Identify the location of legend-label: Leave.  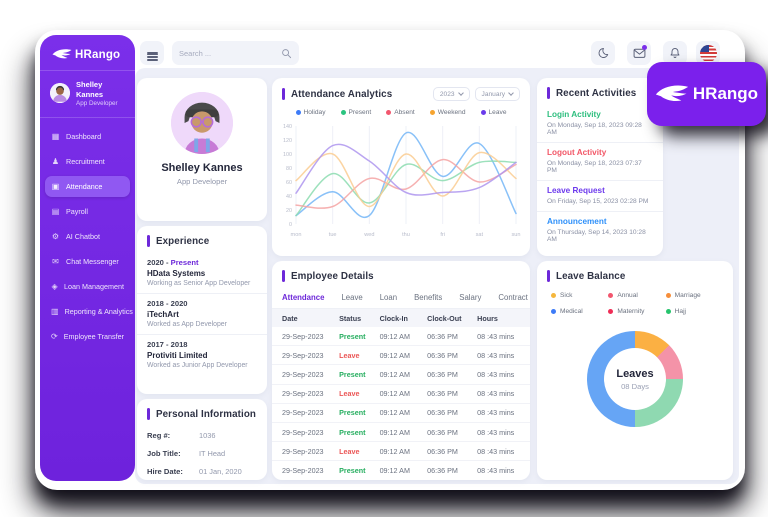
(497, 112).